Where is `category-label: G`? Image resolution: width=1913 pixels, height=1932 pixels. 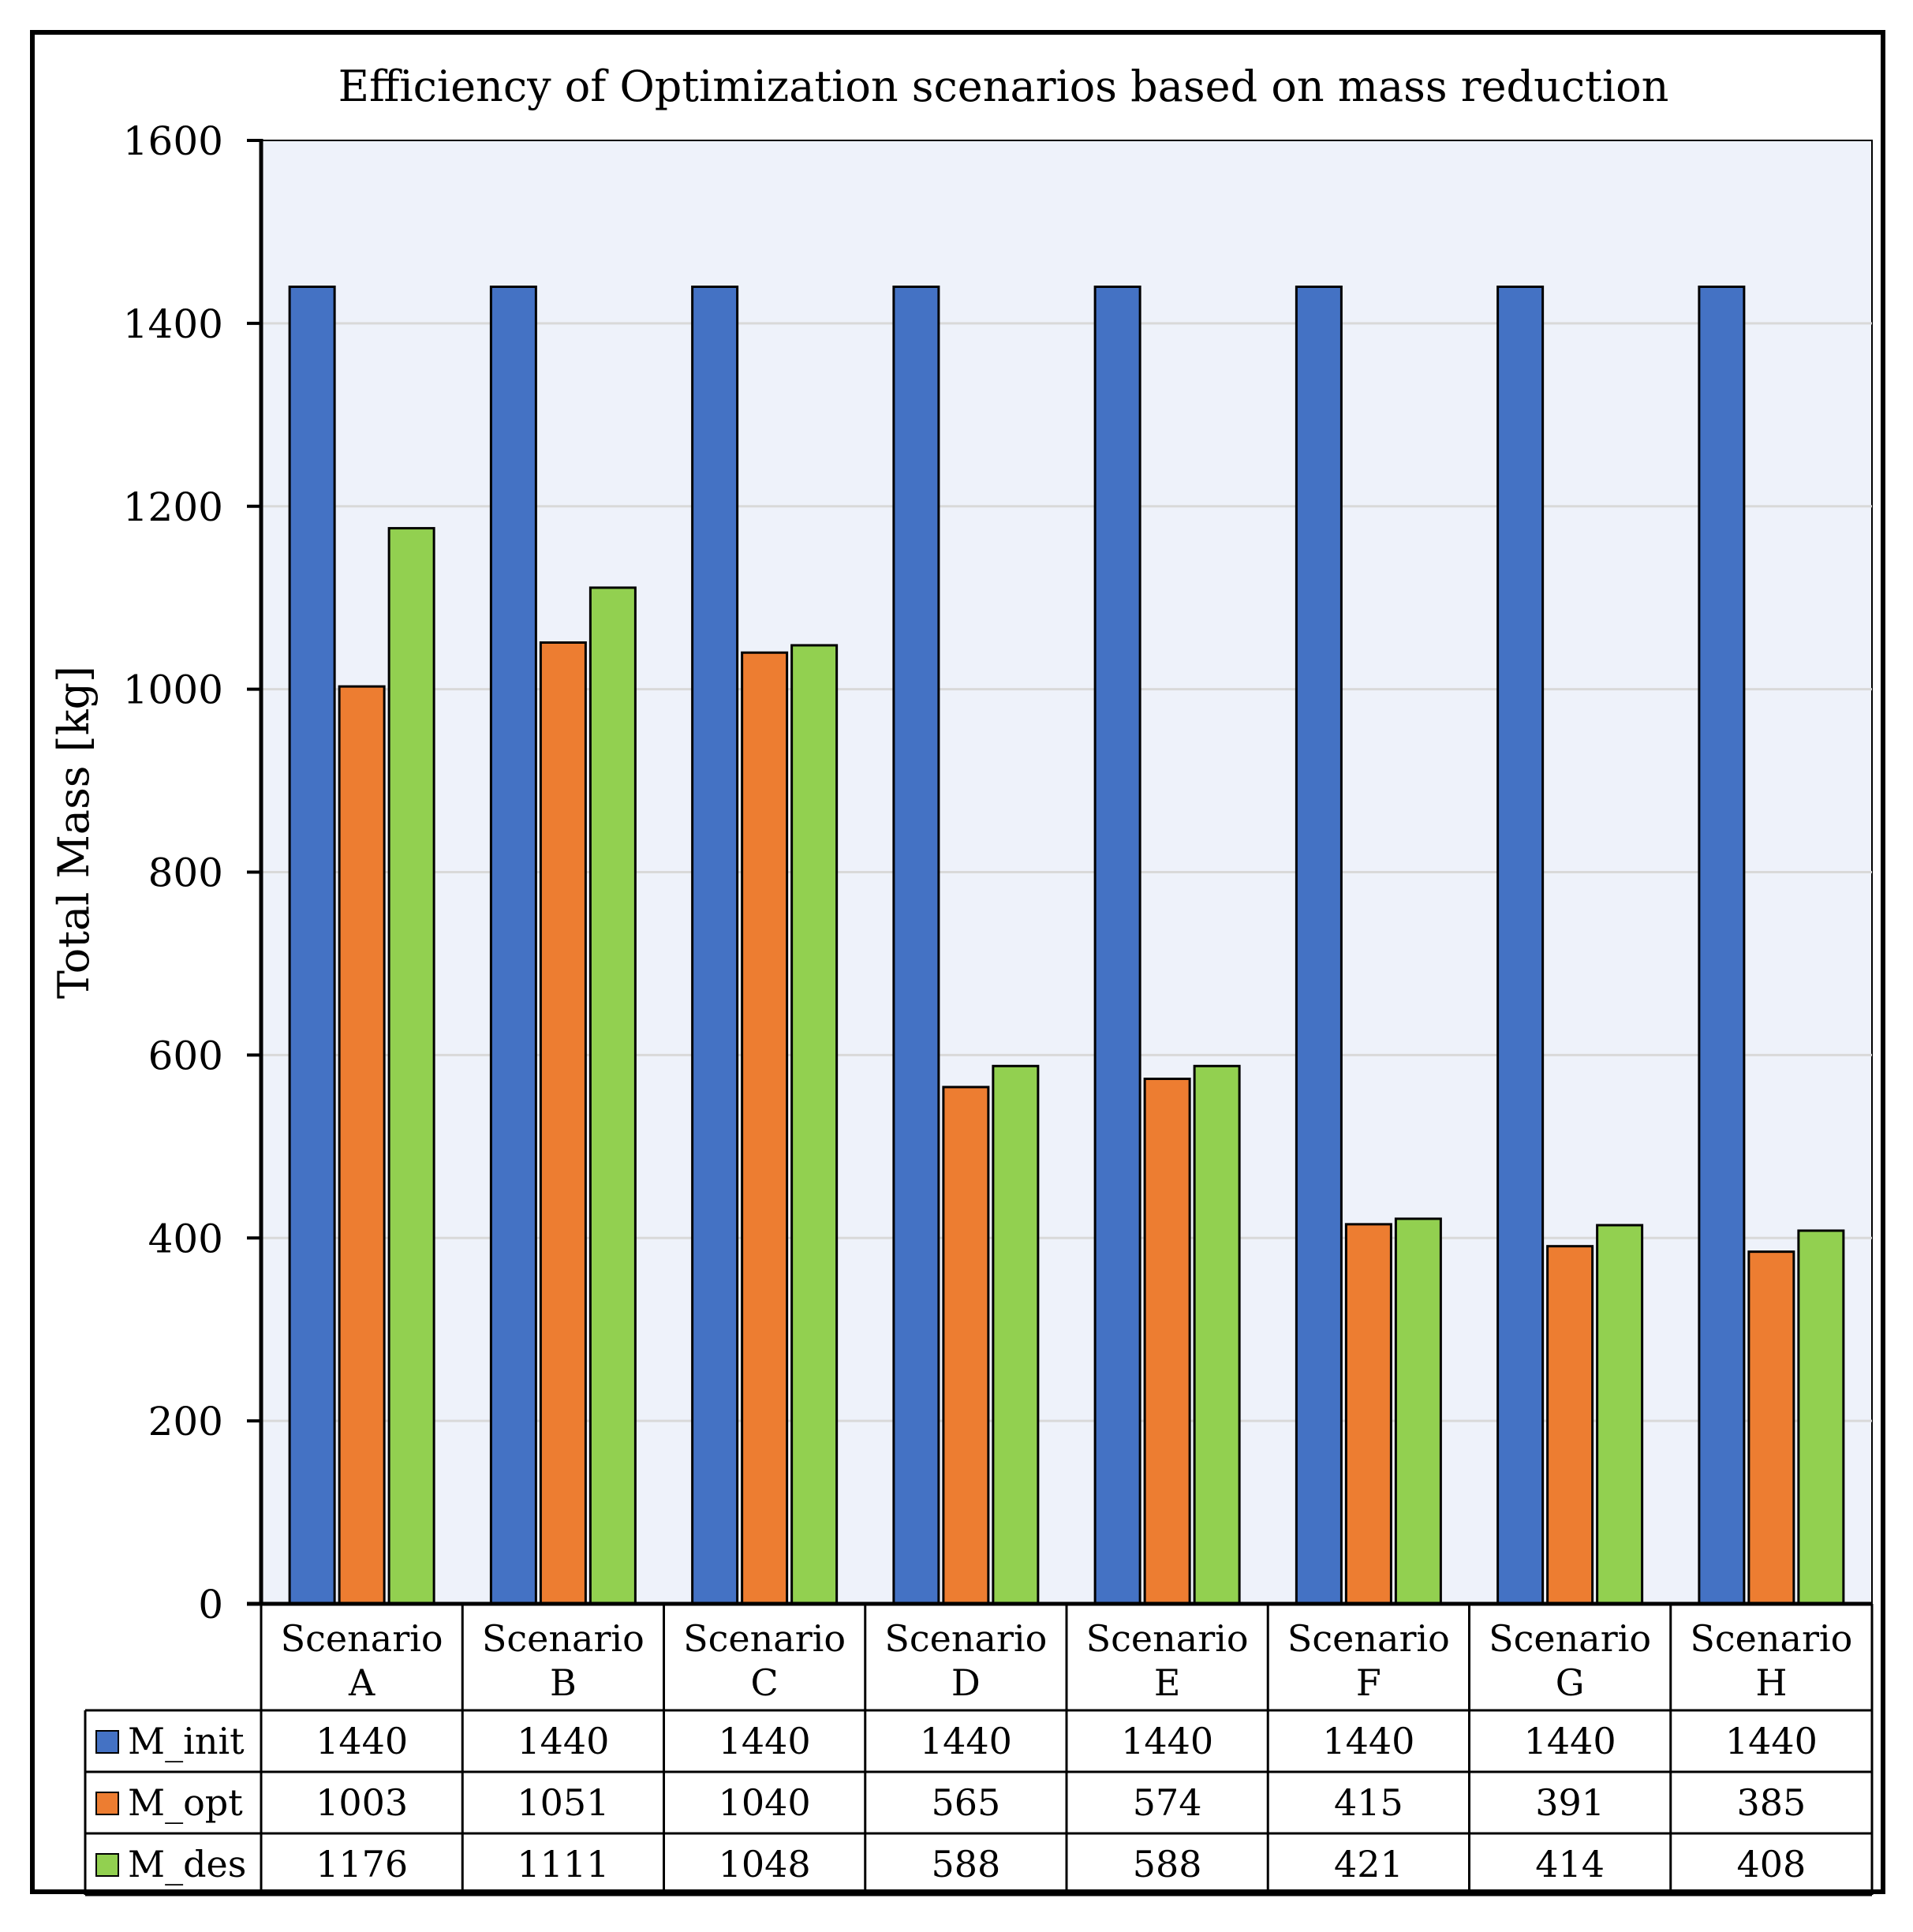 category-label: G is located at coordinates (1570, 1683).